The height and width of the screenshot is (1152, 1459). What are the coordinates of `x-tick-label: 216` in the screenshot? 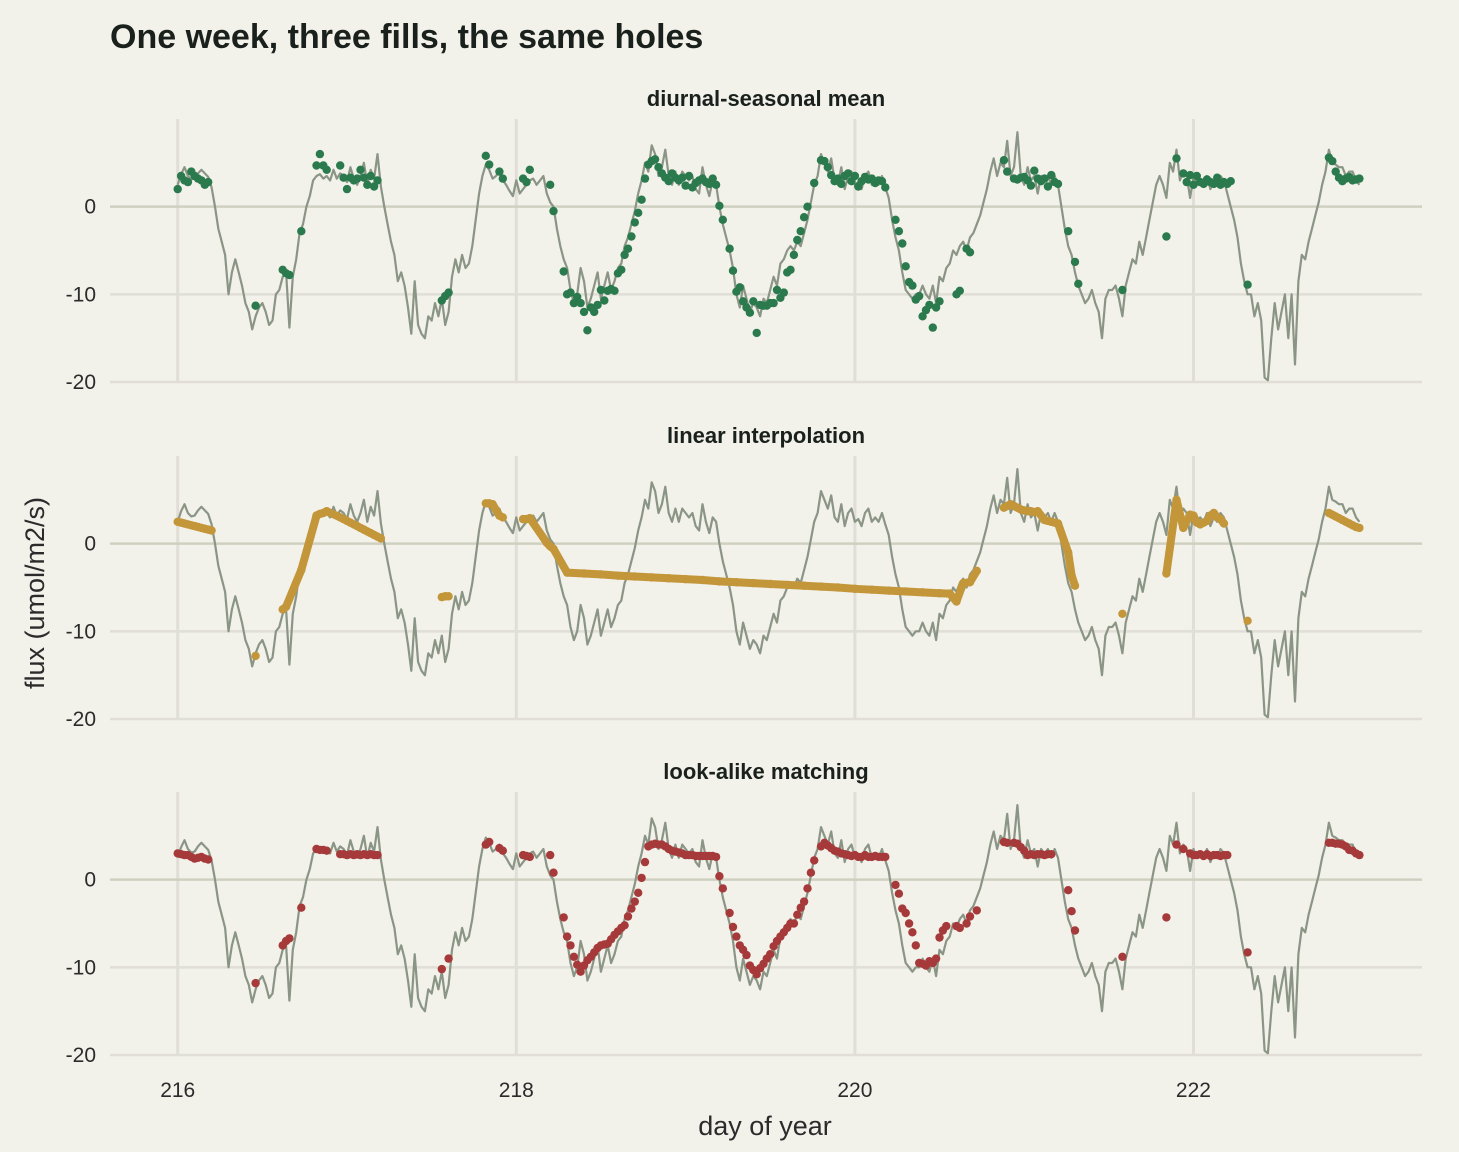 It's located at (177, 1090).